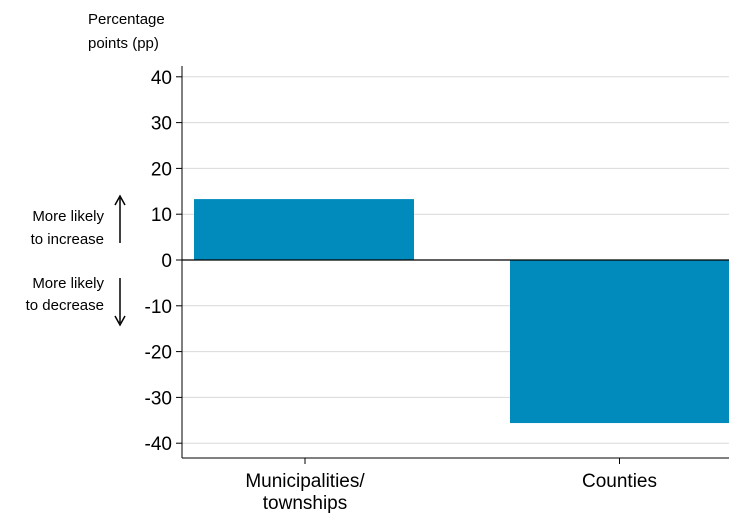 Image resolution: width=729 pixels, height=514 pixels. What do you see at coordinates (158, 307) in the screenshot?
I see `y-tick-label: -10` at bounding box center [158, 307].